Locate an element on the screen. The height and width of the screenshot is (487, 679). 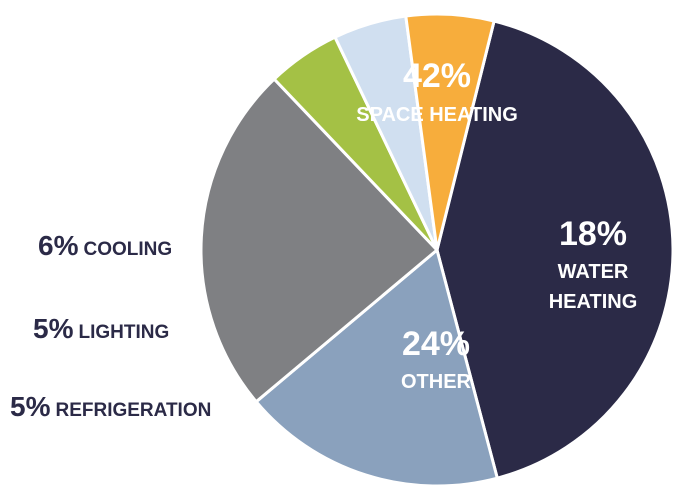
slice-percent-lighting: 5% is located at coordinates (53, 328).